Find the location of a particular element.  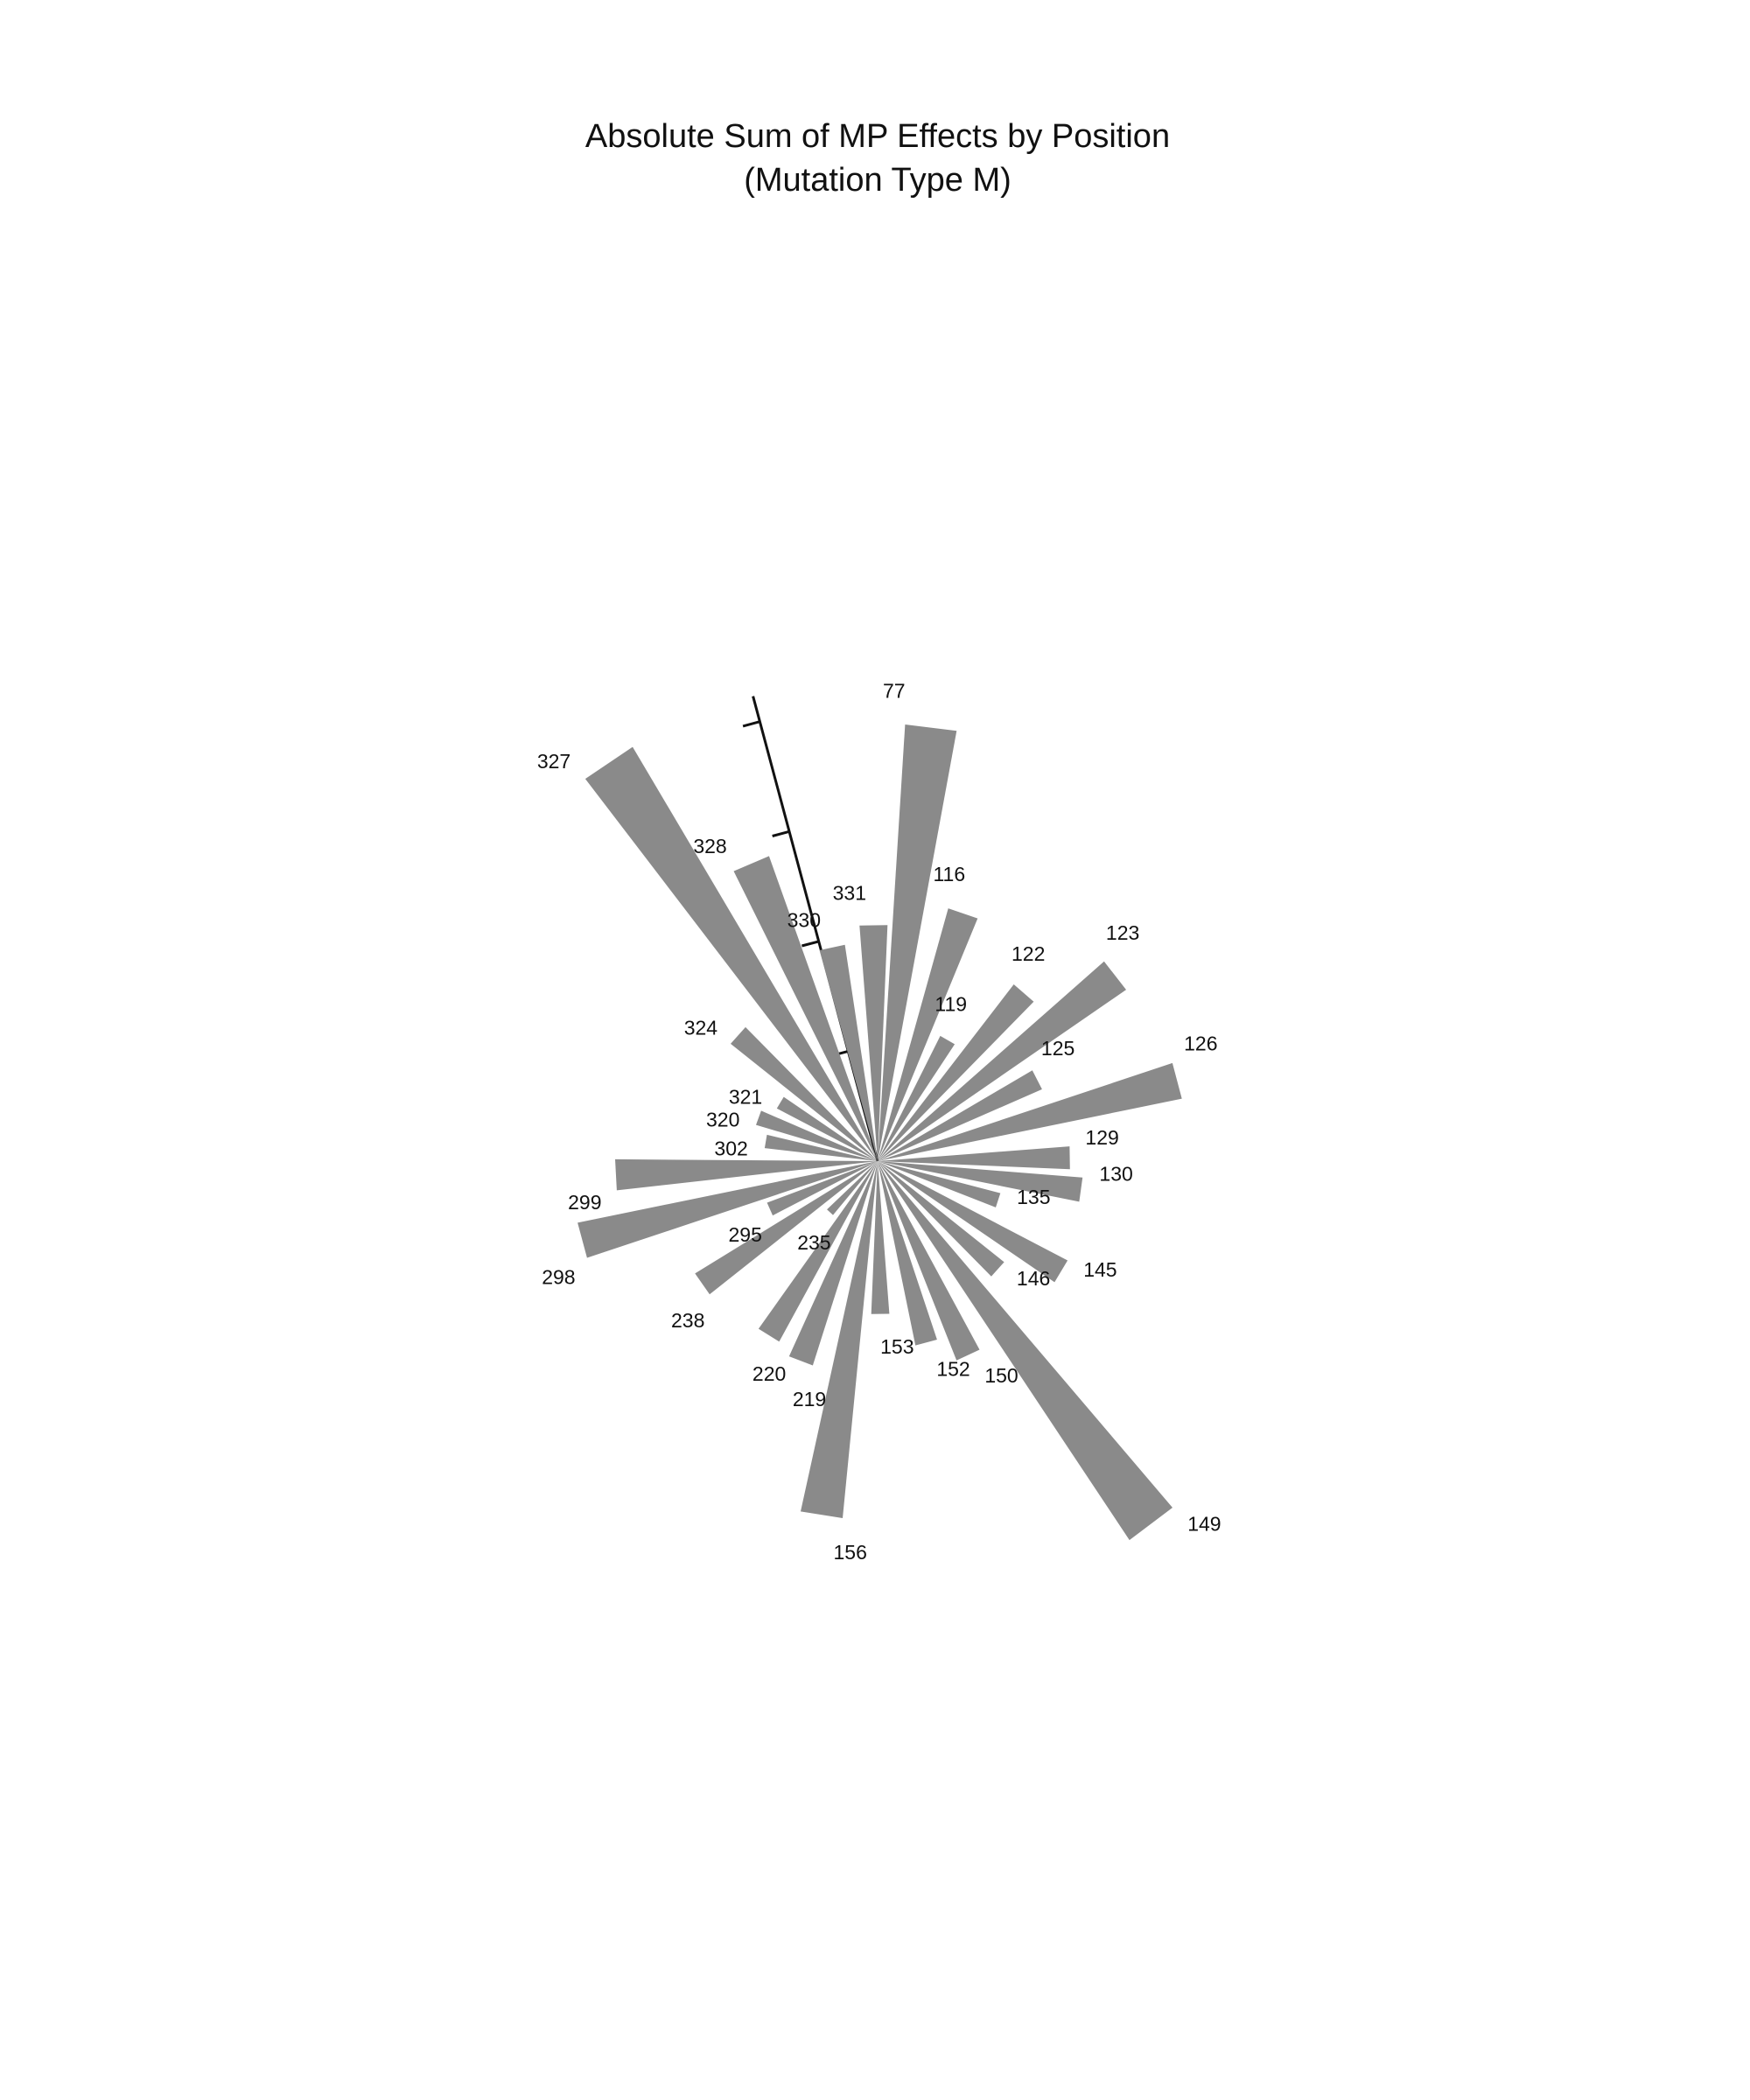

label-position-119: 119 is located at coordinates (950, 1004).